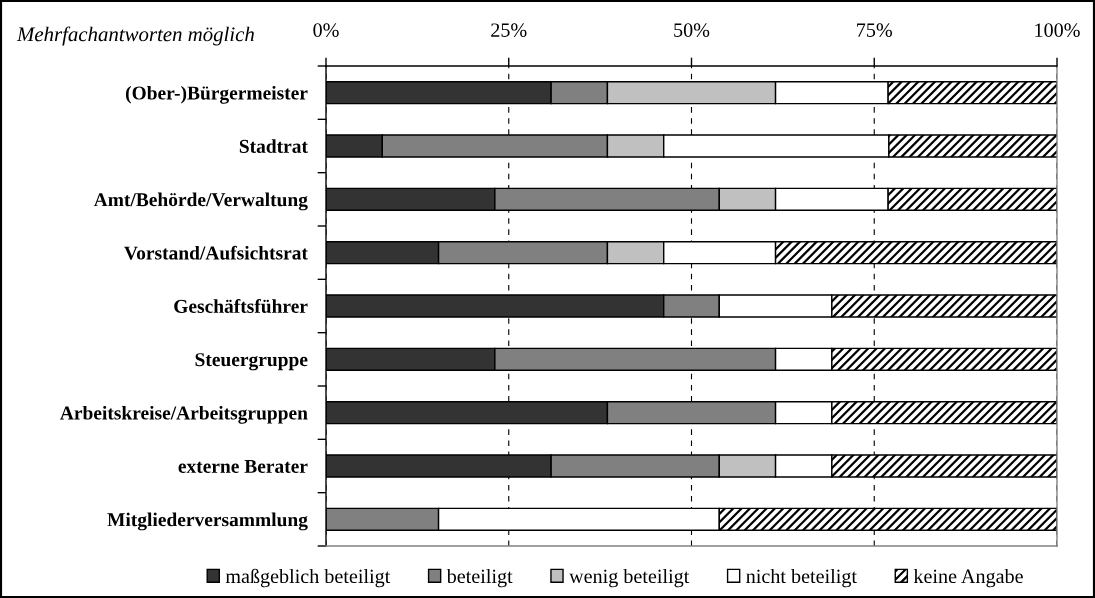 The width and height of the screenshot is (1095, 598). What do you see at coordinates (243, 466) in the screenshot?
I see `y-tick-label: externe Berater` at bounding box center [243, 466].